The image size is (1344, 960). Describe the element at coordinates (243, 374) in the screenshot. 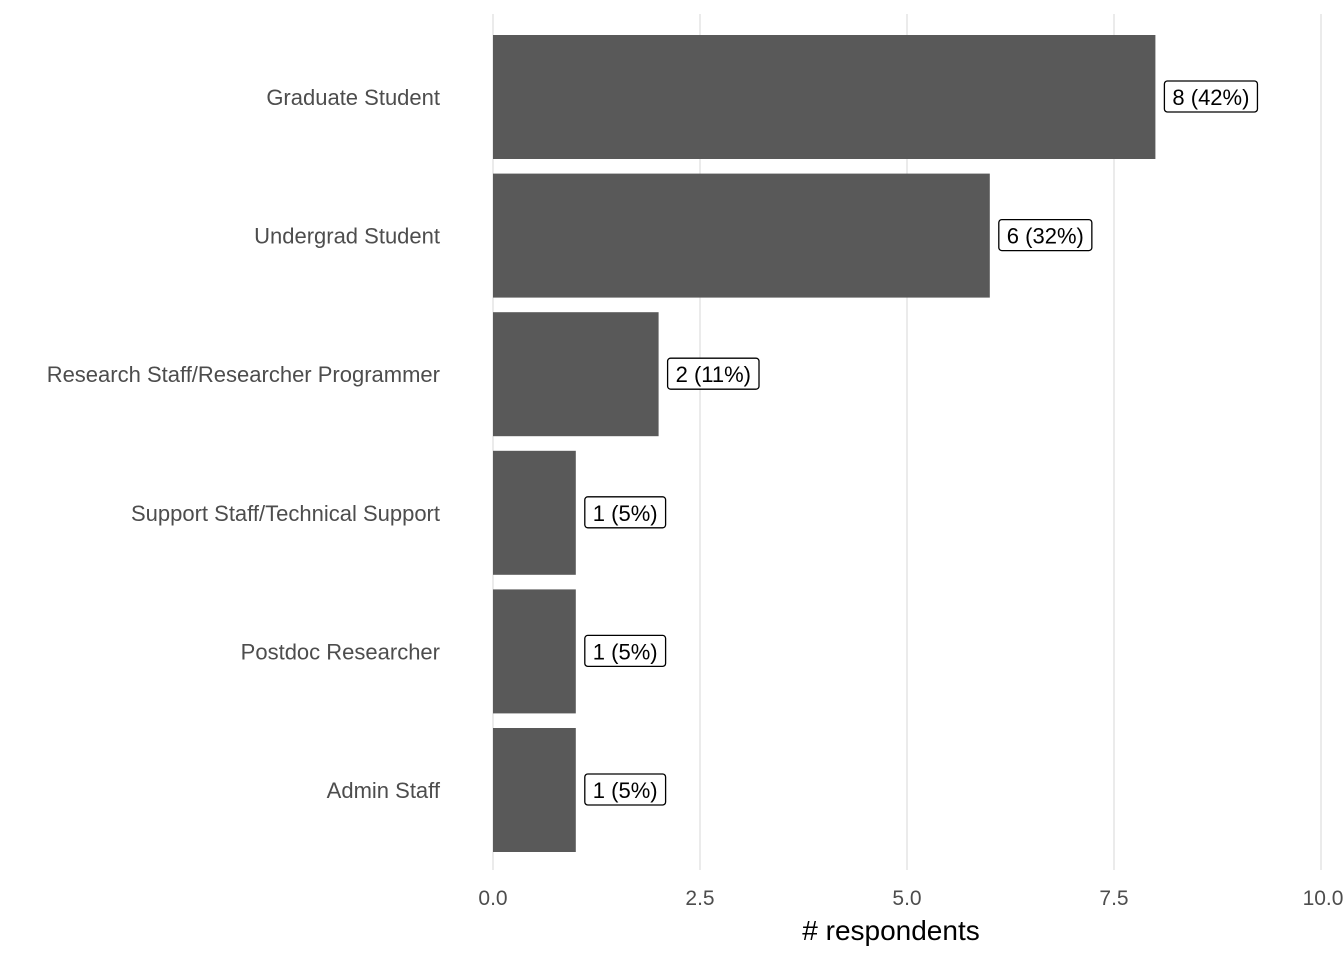

I see `category-label-2: Research Staff/Researcher Programmer` at that location.